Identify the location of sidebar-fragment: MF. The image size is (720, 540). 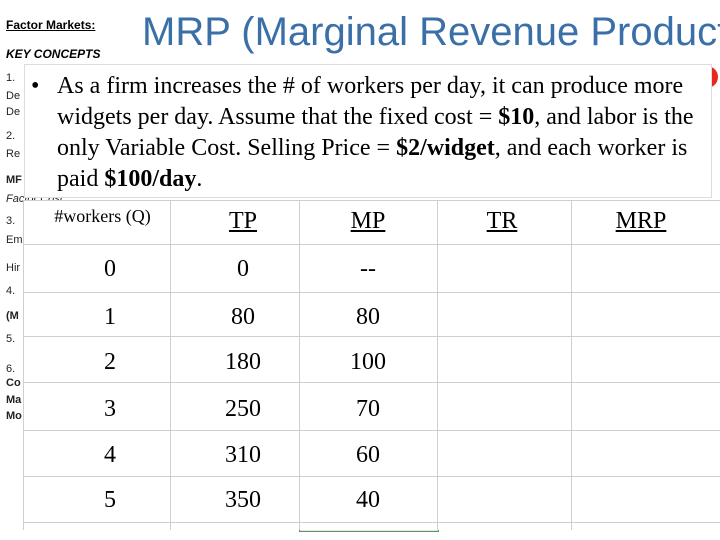
(14, 180).